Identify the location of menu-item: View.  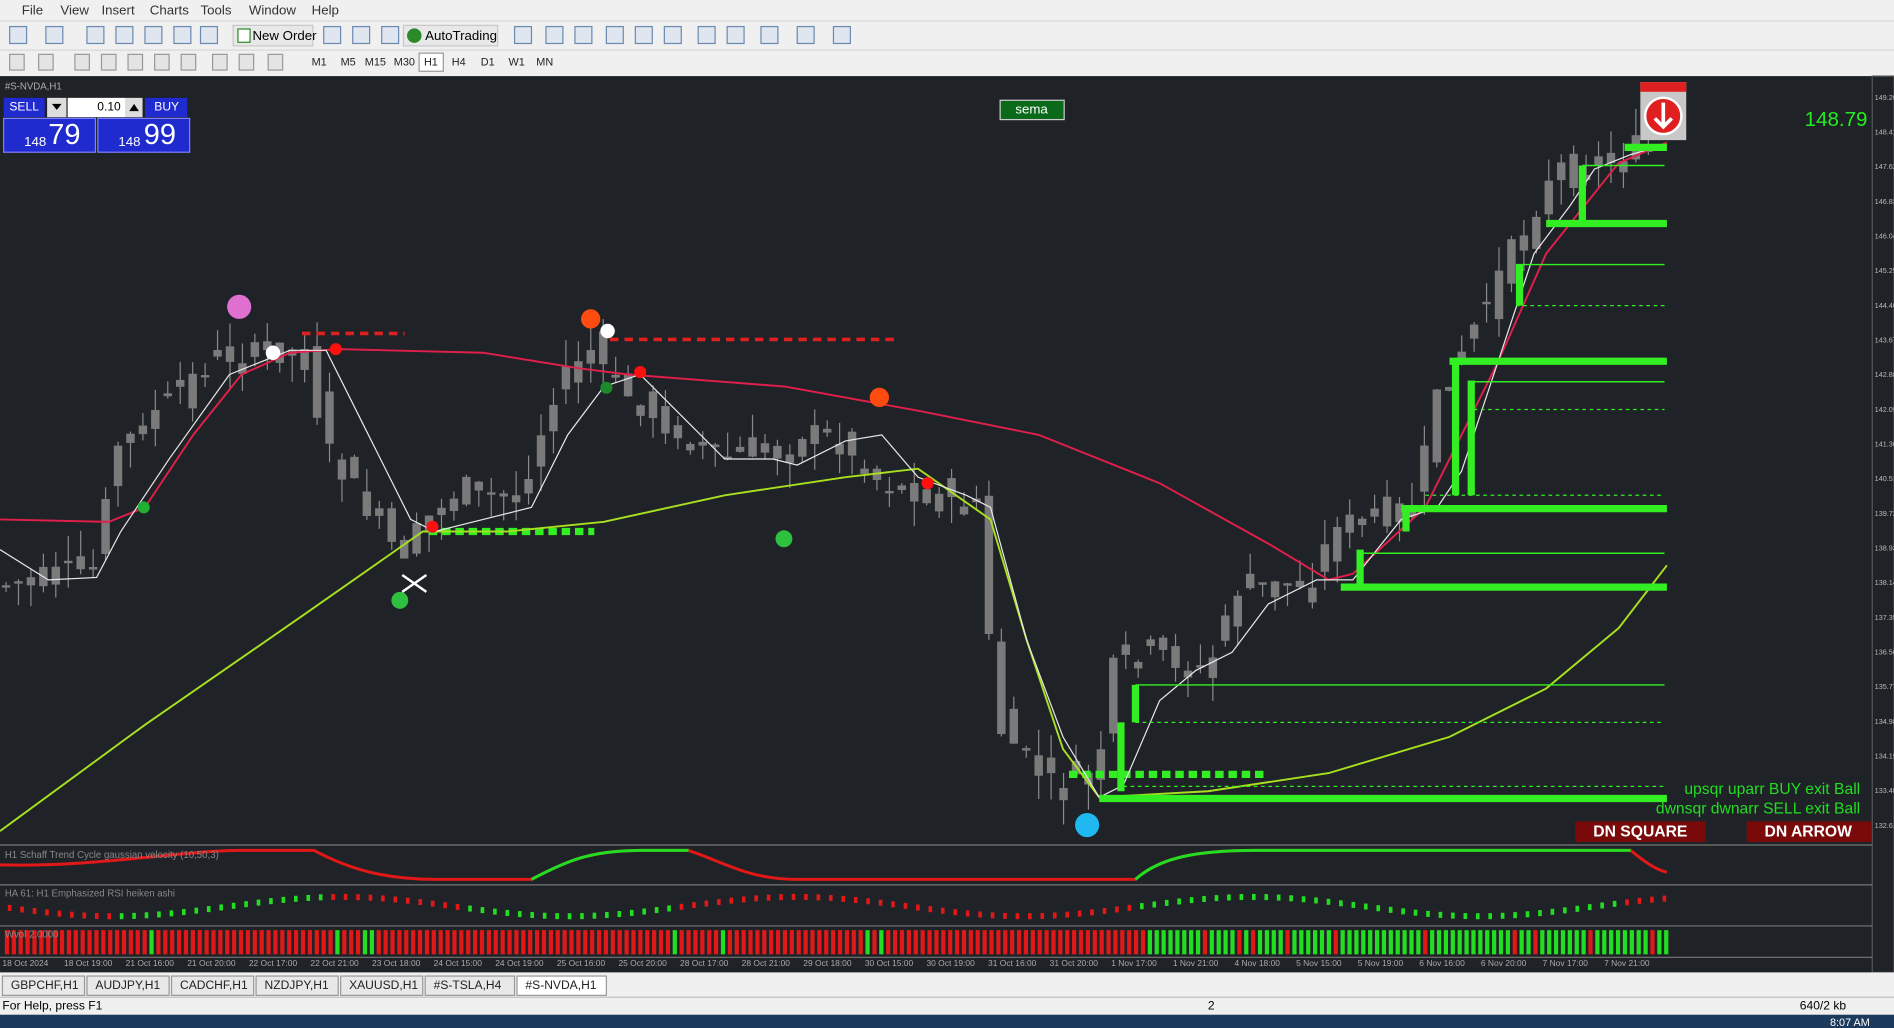
(74, 9).